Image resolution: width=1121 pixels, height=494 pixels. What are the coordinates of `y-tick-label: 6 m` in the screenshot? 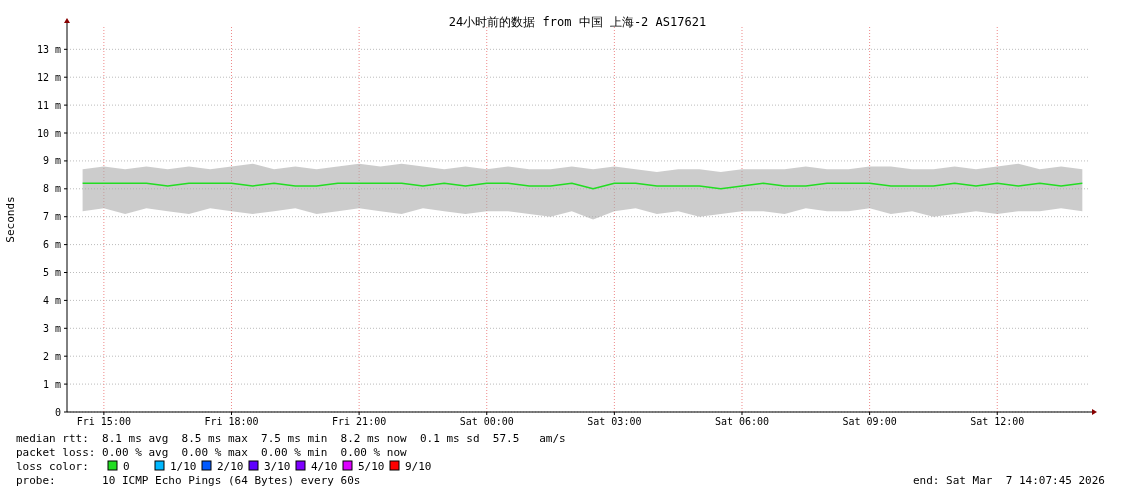 It's located at (51, 245).